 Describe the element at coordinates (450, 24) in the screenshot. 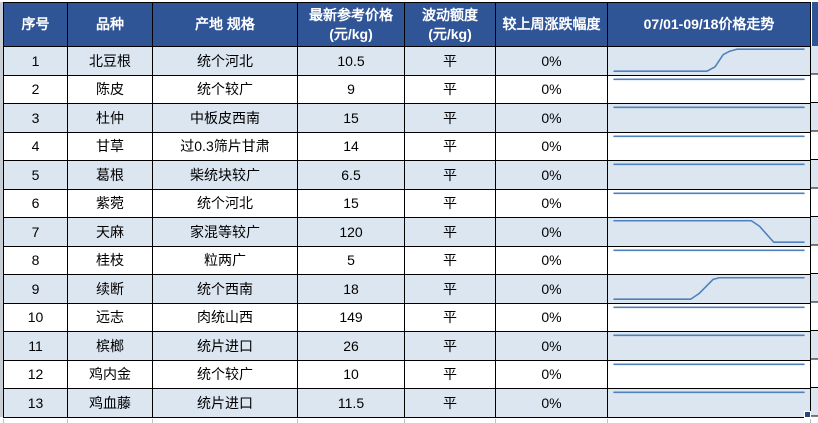

I see `col-header-fluctuation: 波动额度 (元/kg)` at that location.